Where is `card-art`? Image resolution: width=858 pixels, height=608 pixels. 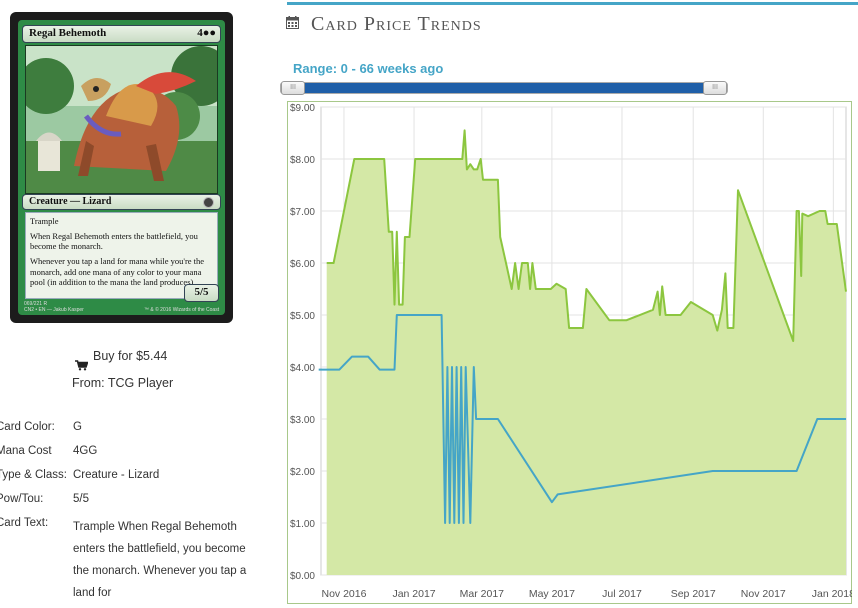
card-art is located at coordinates (121, 119).